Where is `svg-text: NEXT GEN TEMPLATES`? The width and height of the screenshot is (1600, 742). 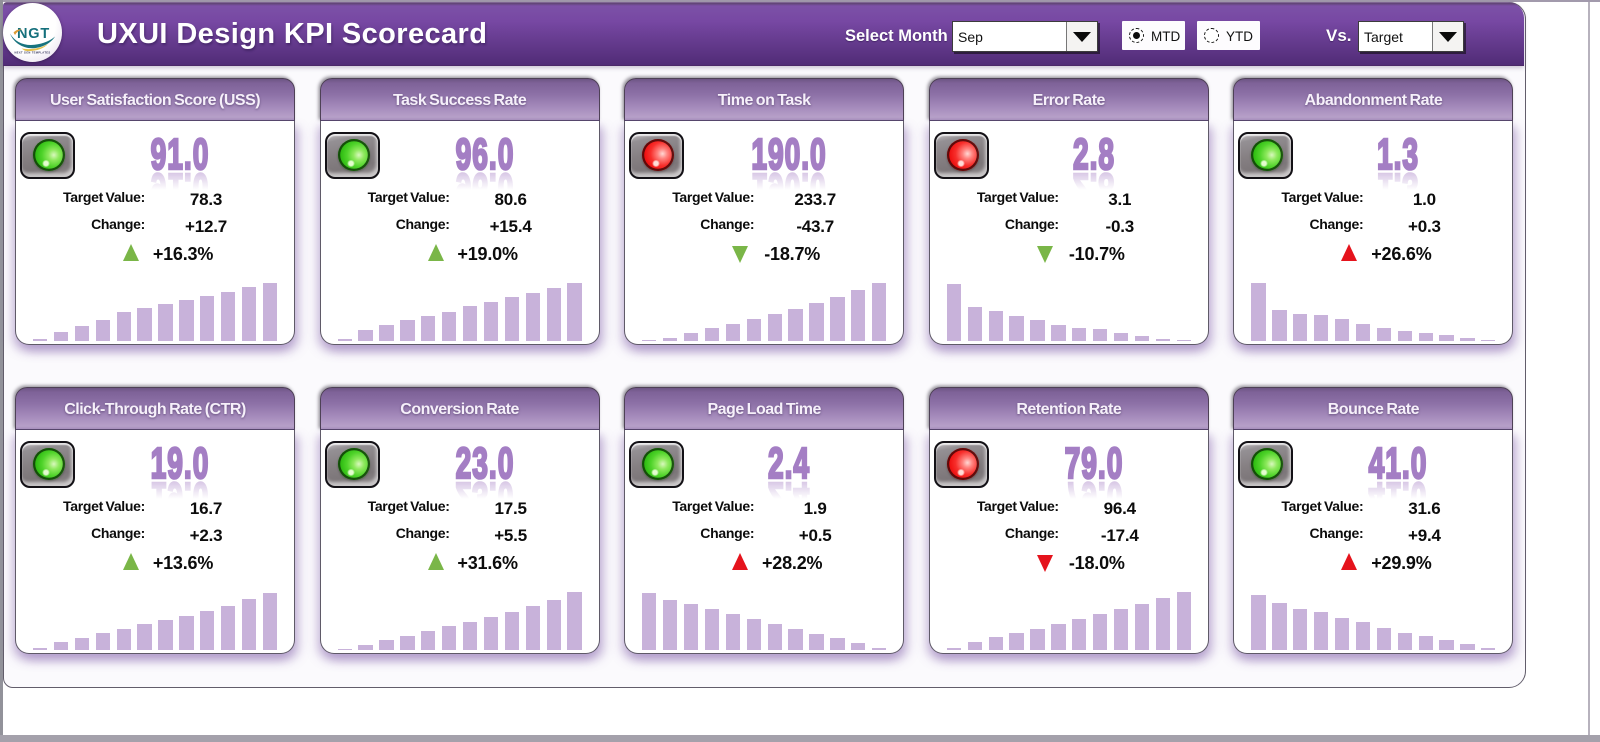 svg-text: NEXT GEN TEMPLATES is located at coordinates (33, 53).